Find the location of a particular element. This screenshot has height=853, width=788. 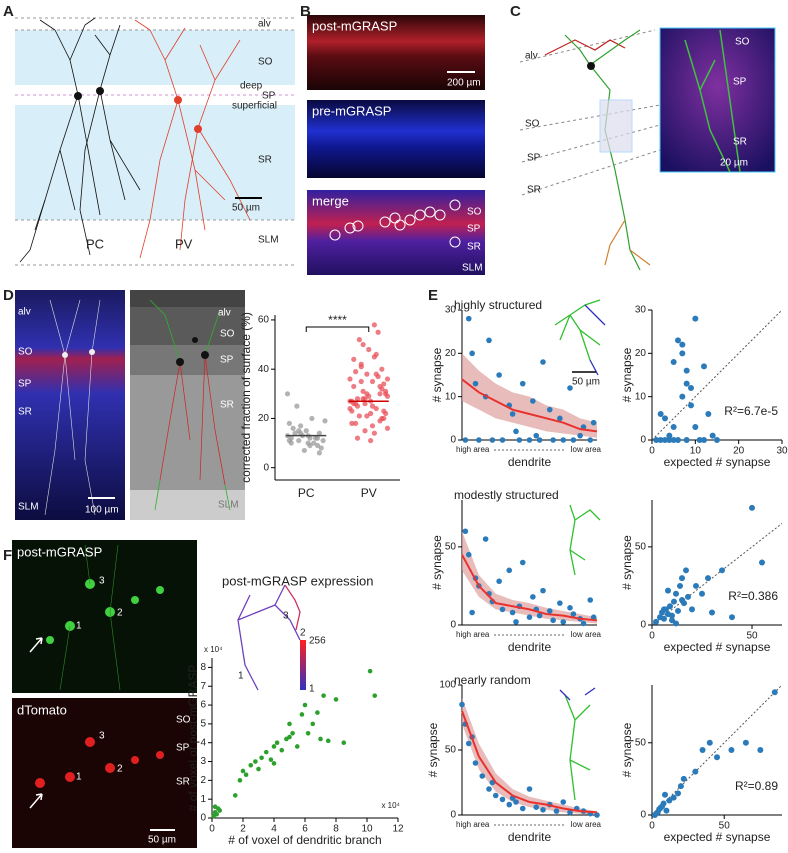

y-tick-label: 50 is located at coordinates (641, 547).